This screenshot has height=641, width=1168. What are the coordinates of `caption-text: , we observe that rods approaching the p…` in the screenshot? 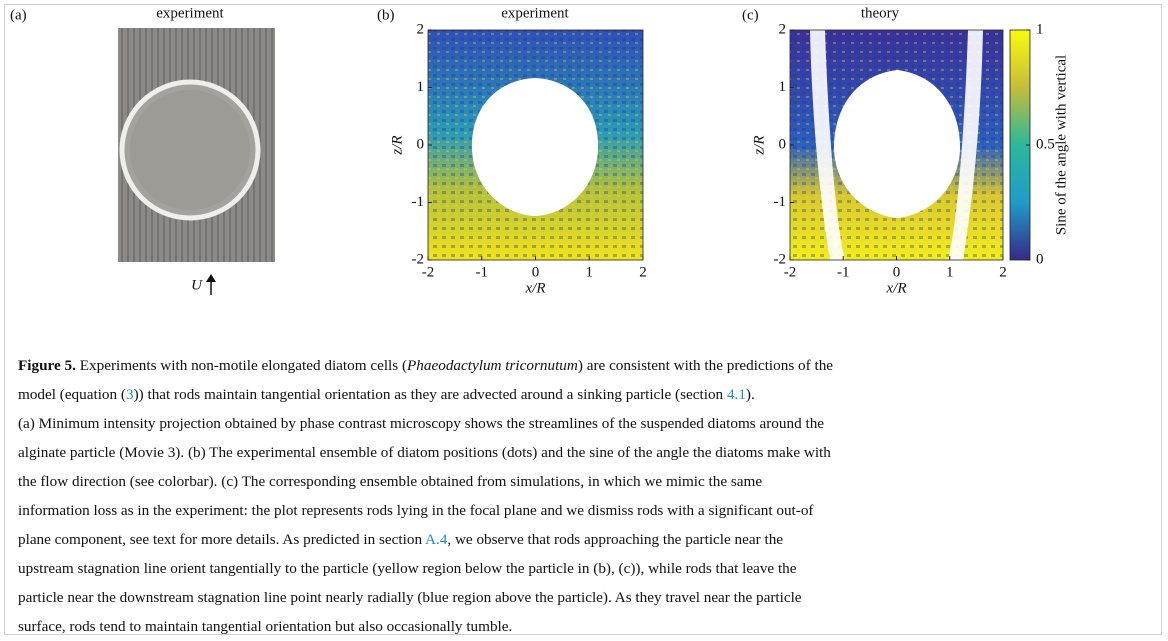 It's located at (615, 539).